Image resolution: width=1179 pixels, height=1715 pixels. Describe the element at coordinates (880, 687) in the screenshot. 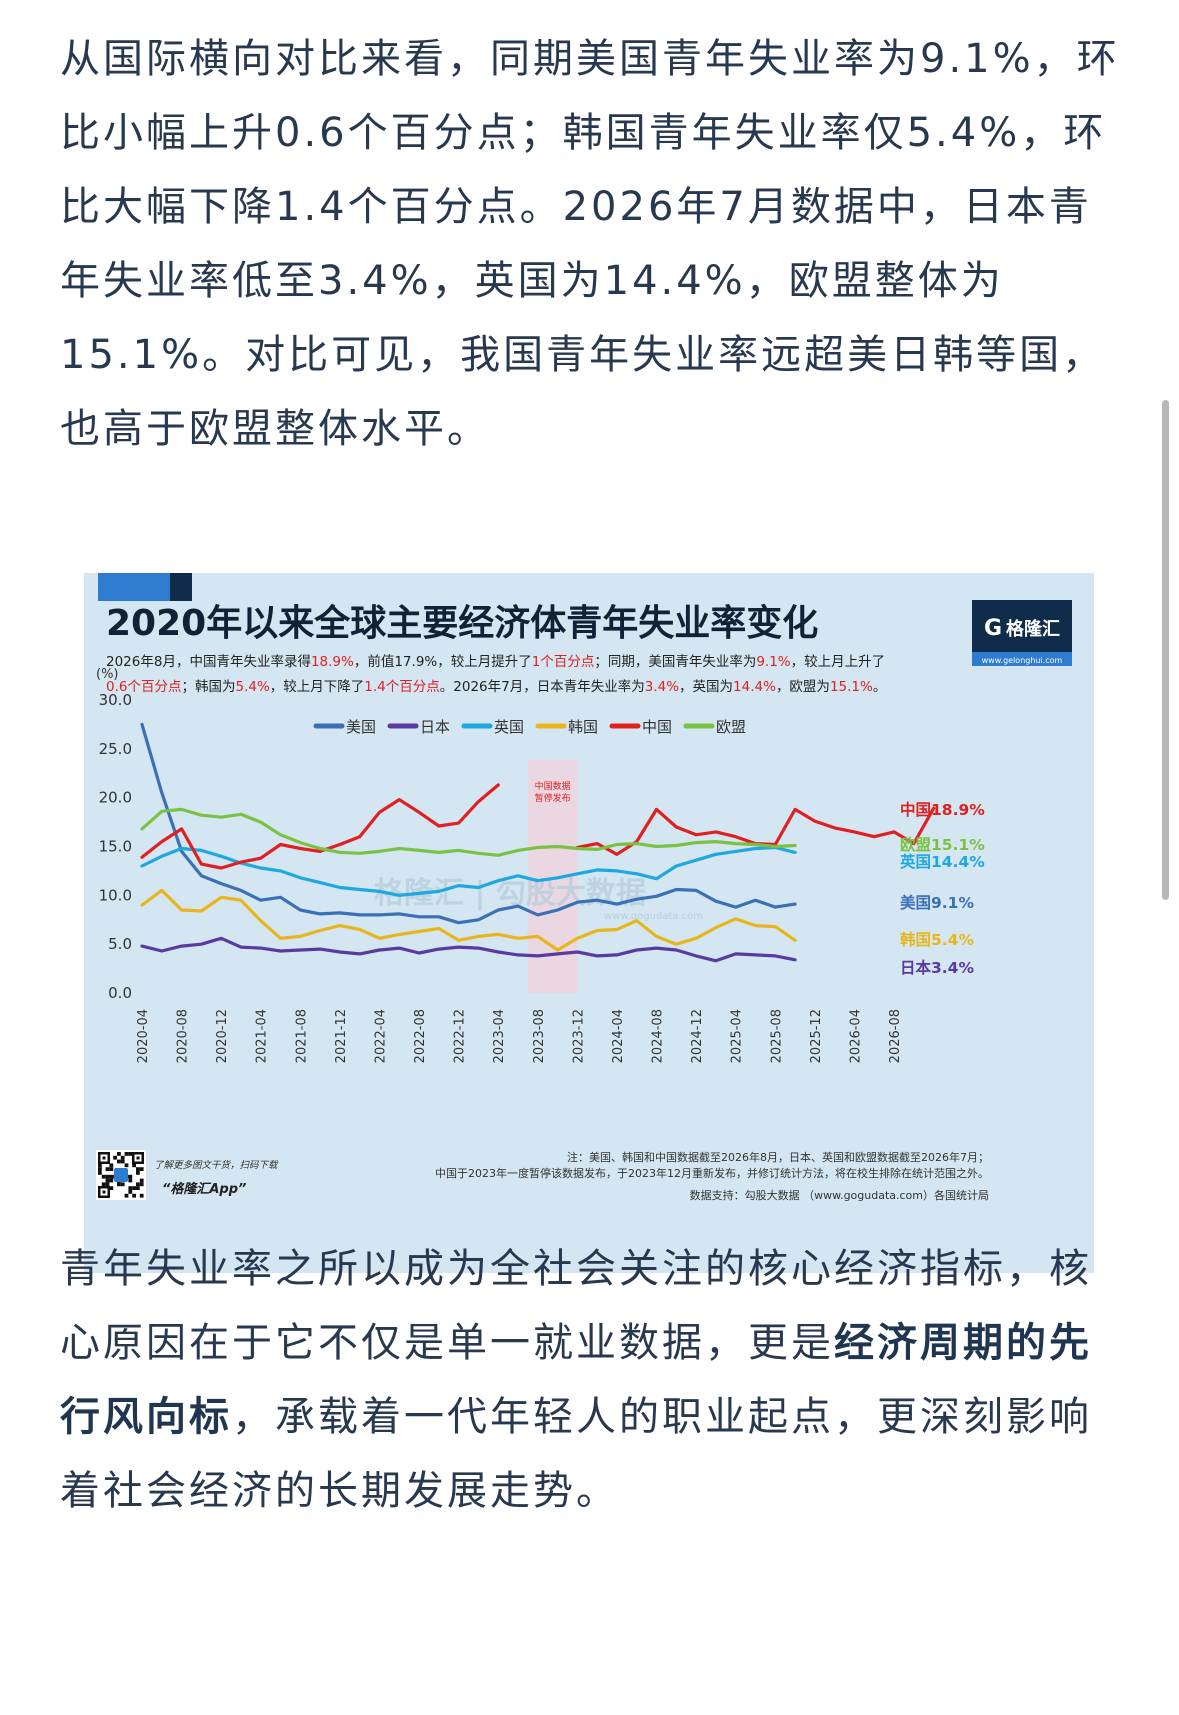

I see `sub2-part-11: 。` at that location.